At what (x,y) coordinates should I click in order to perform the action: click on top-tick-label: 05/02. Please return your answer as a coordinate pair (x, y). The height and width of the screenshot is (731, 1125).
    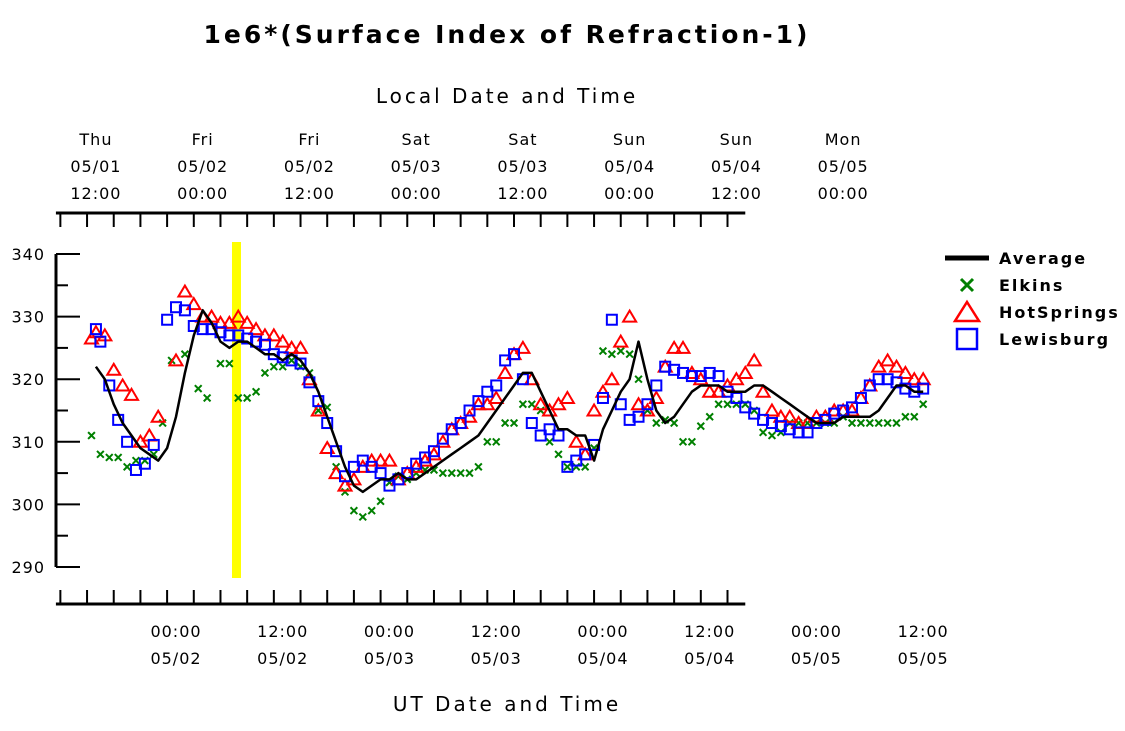
    Looking at the image, I should click on (202, 166).